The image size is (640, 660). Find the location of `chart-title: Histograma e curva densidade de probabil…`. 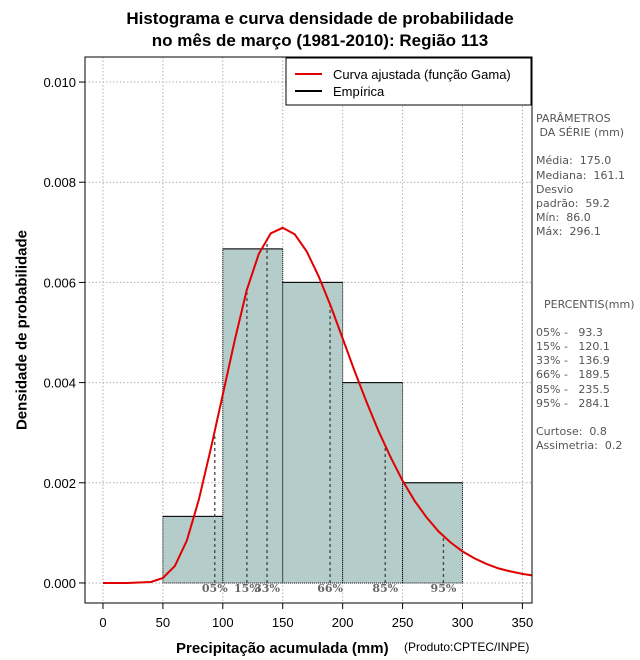

chart-title: Histograma e curva densidade de probabil… is located at coordinates (320, 30).